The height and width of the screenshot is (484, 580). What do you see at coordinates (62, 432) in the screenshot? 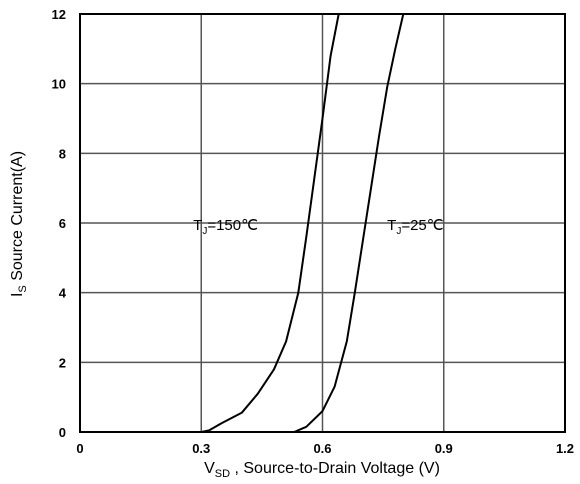
I see `y-tick-label: 0` at bounding box center [62, 432].